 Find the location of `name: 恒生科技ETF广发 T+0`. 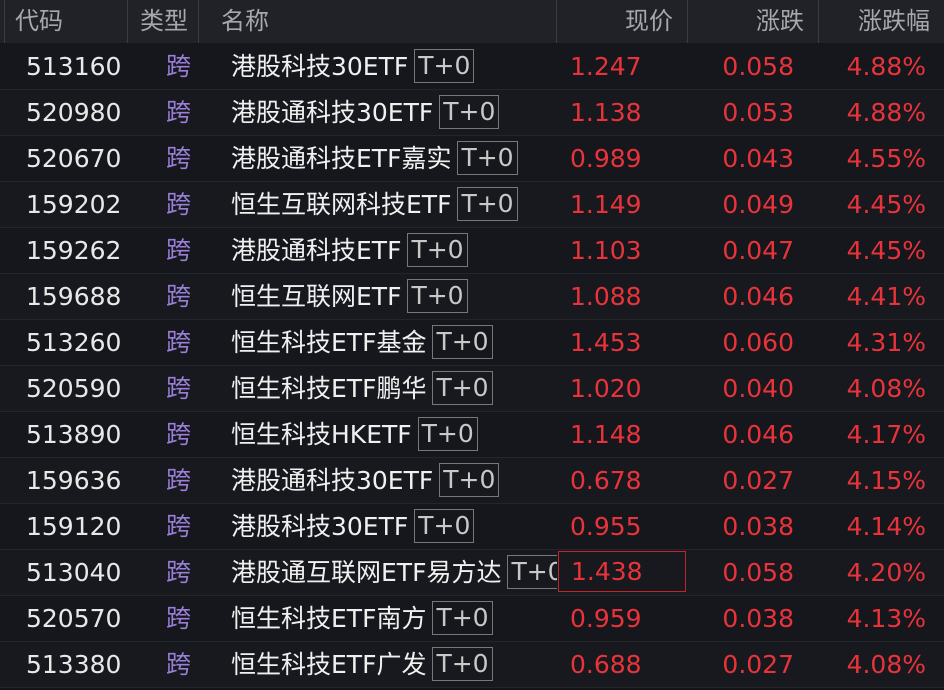

name: 恒生科技ETF广发 T+0 is located at coordinates (394, 664).